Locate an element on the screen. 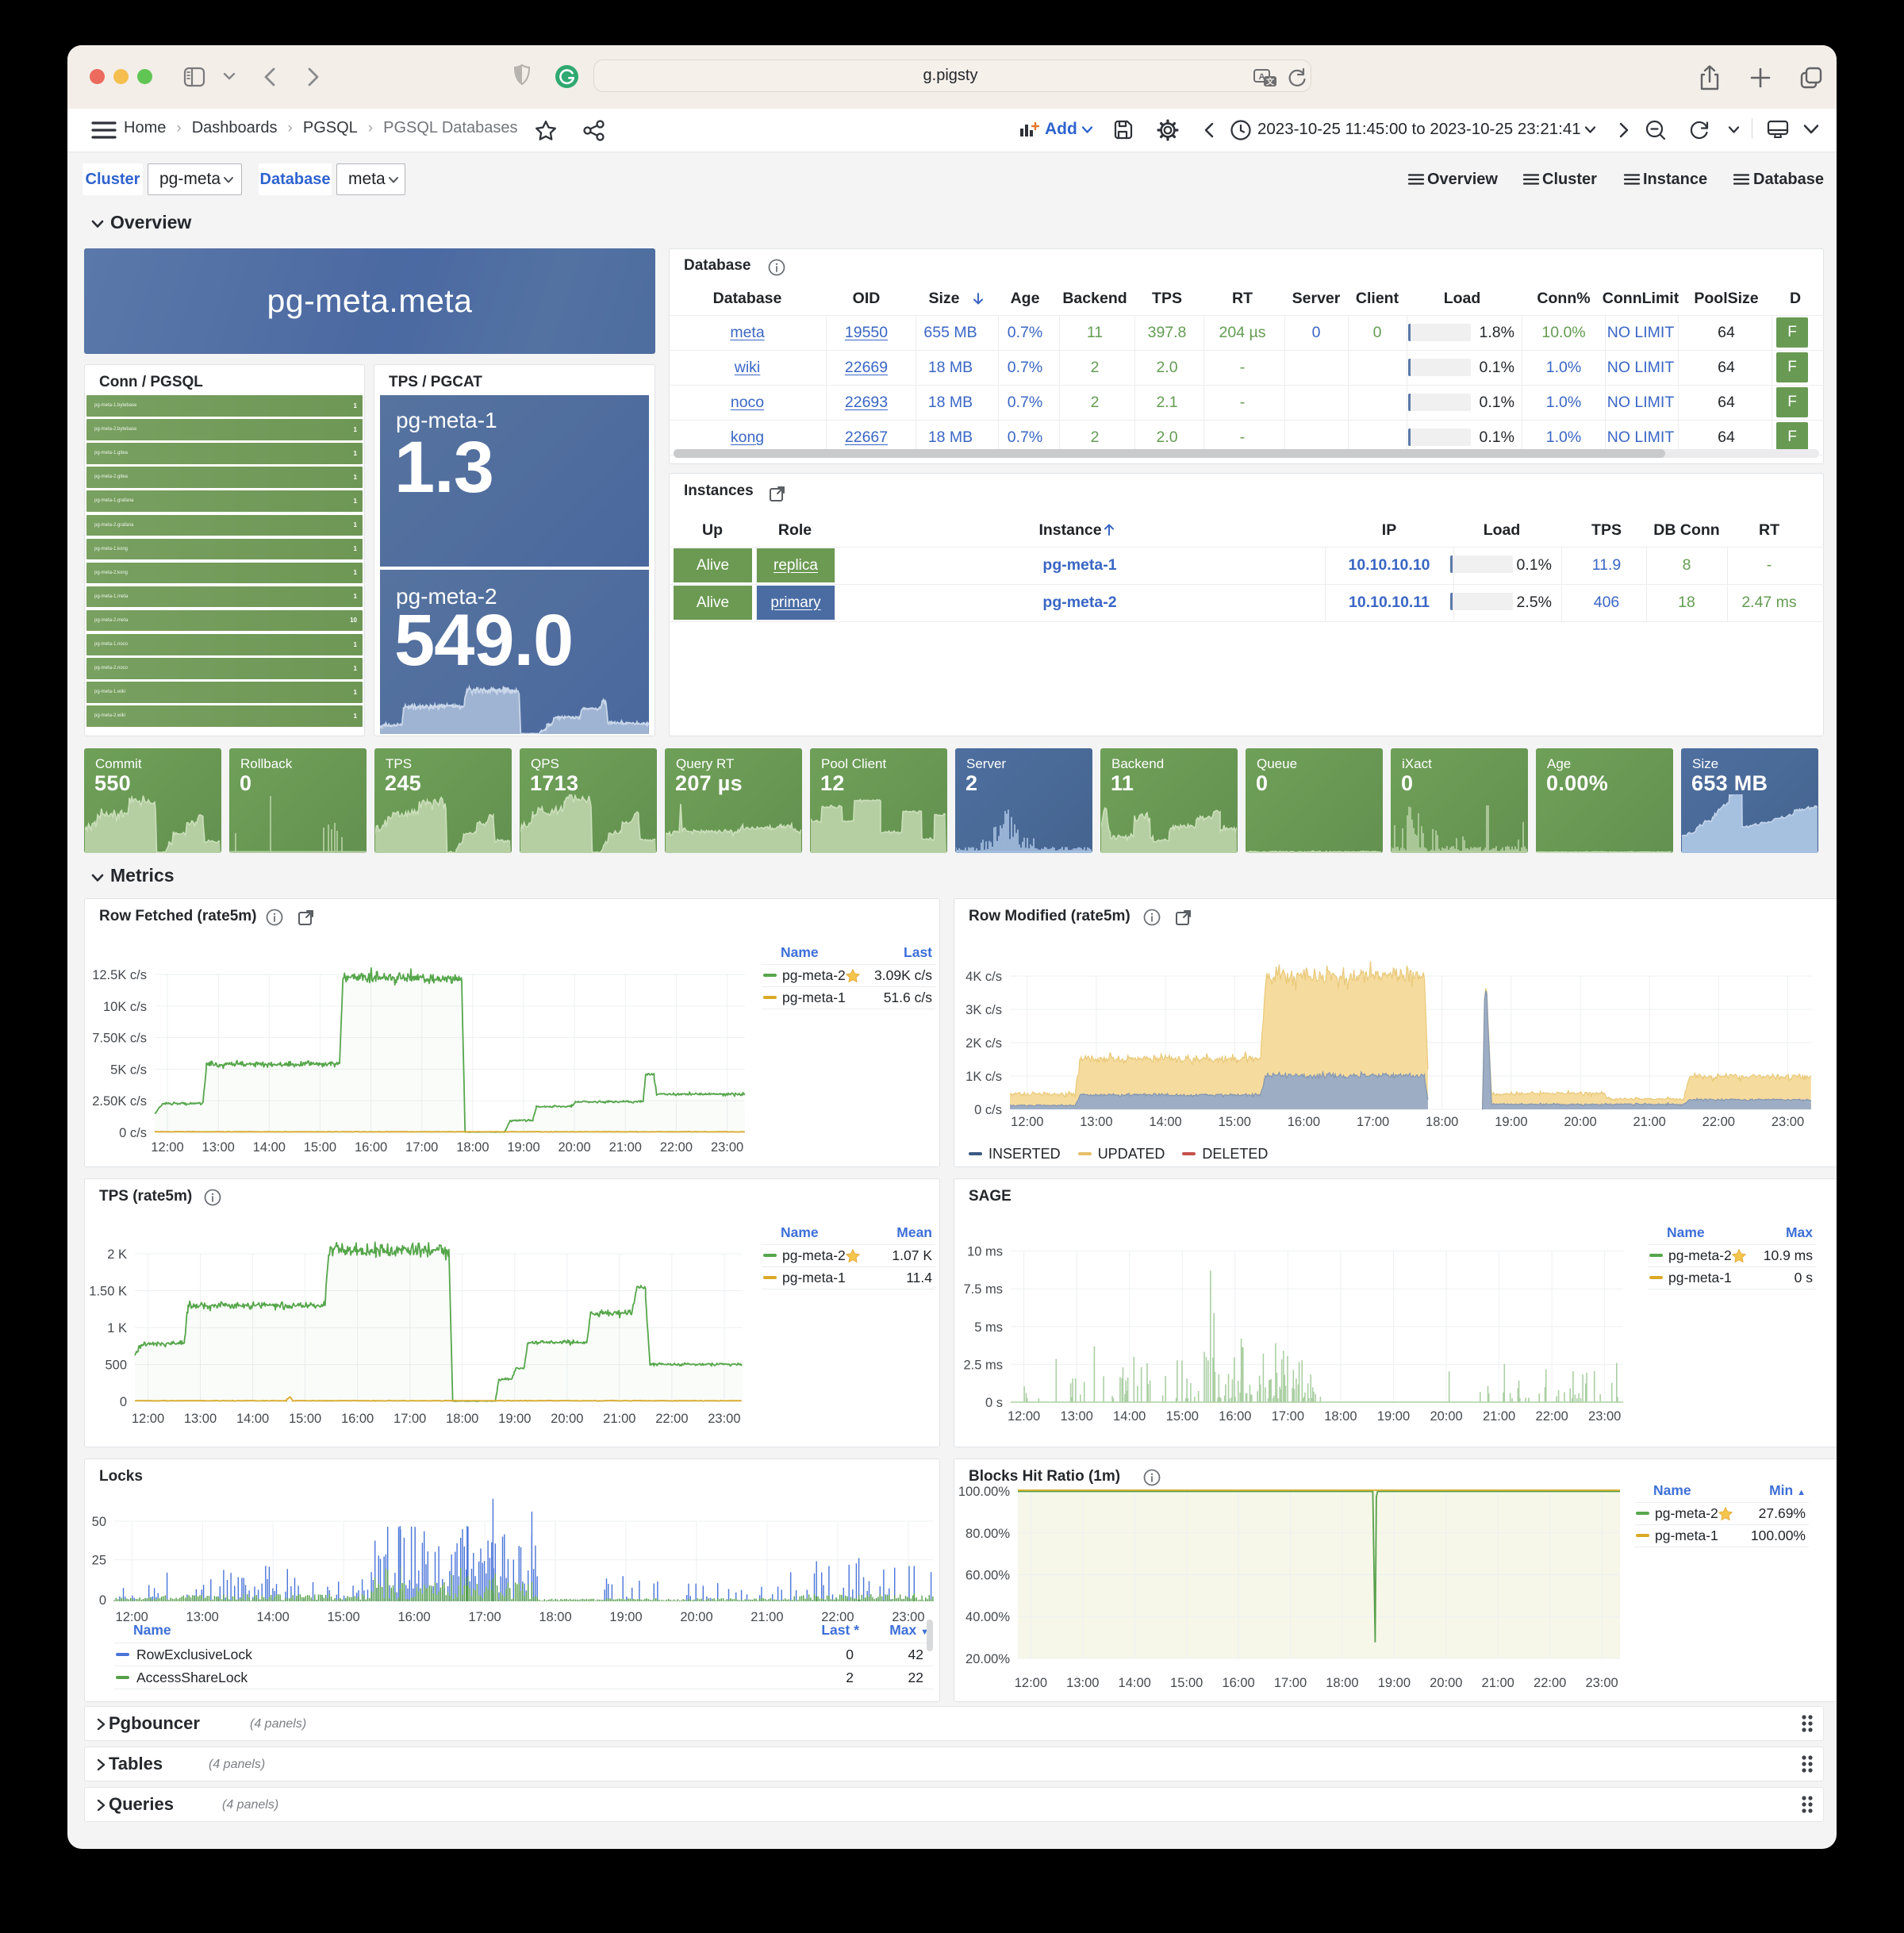 The image size is (1904, 1933). svg-text: 0 s is located at coordinates (994, 1403).